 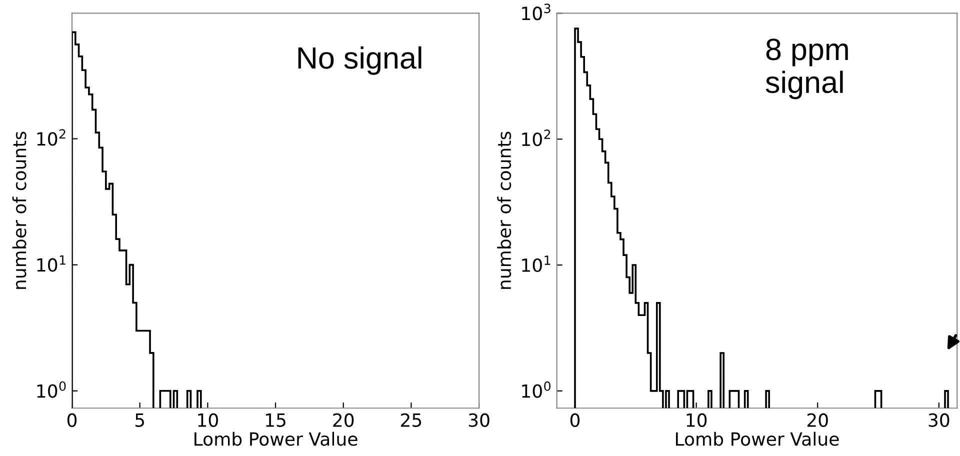 I want to click on annotation: No signal, so click(x=360, y=60).